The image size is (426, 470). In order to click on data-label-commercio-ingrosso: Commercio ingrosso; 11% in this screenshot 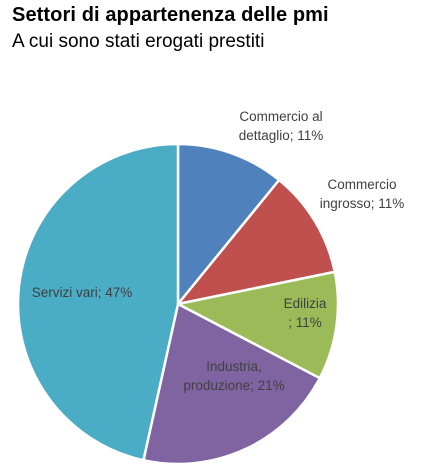, I will do `click(362, 194)`.